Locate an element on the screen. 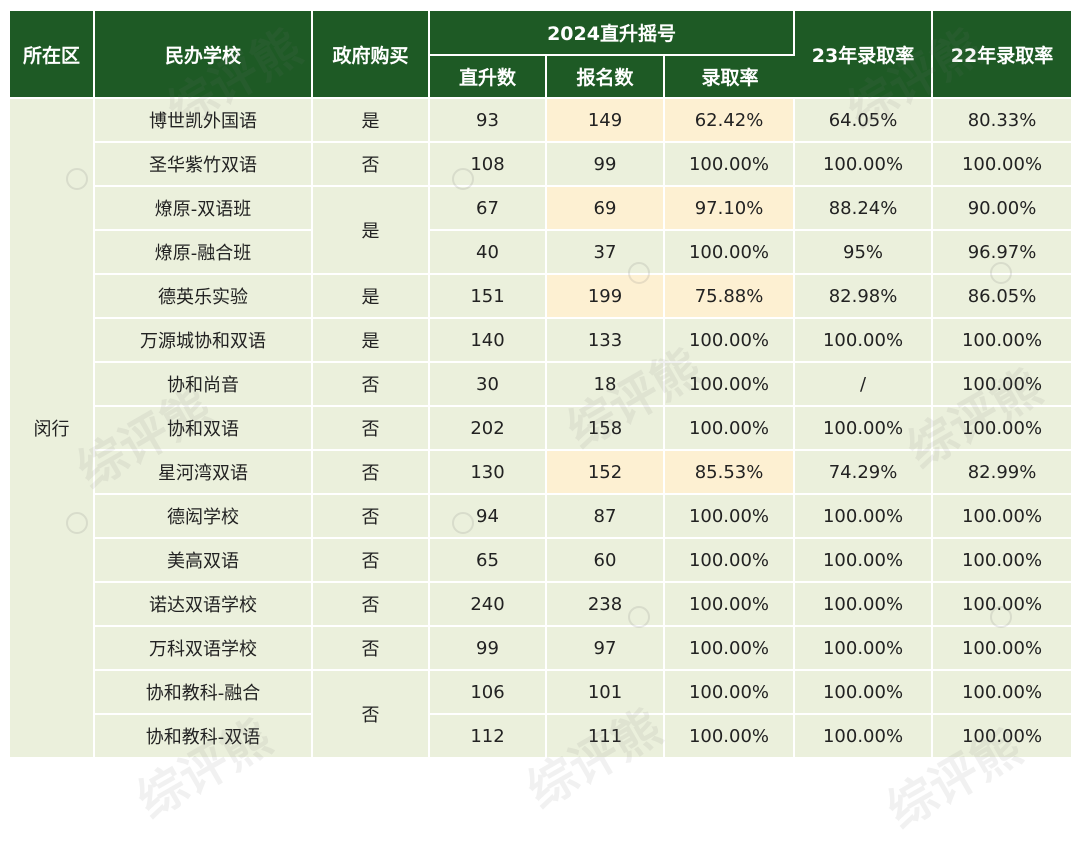 The width and height of the screenshot is (1080, 841). cell-direct: 40 is located at coordinates (488, 253).